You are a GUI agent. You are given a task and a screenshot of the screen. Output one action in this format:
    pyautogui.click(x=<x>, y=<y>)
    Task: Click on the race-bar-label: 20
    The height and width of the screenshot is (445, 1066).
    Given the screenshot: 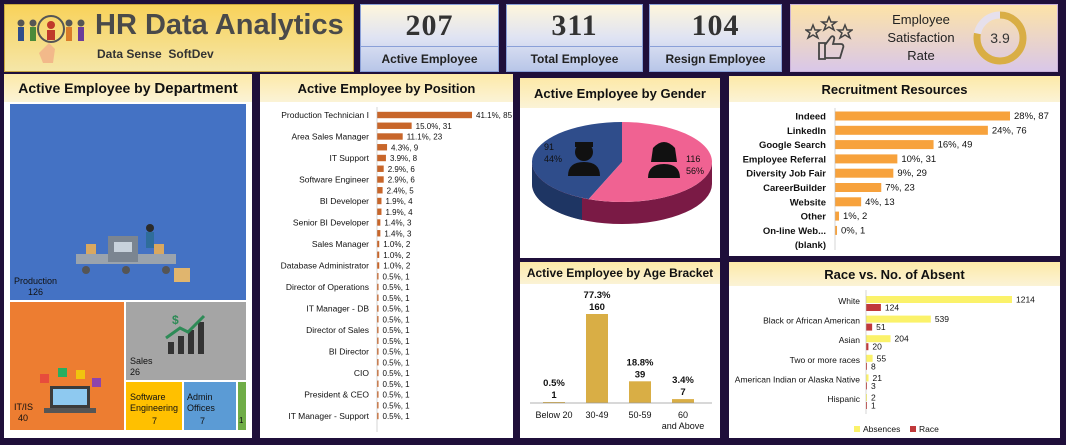 What is the action you would take?
    pyautogui.click(x=877, y=347)
    